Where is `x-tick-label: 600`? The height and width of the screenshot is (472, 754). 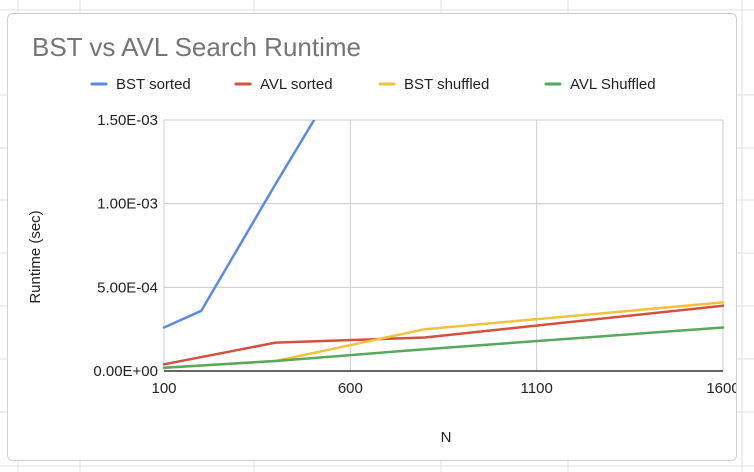 x-tick-label: 600 is located at coordinates (350, 388).